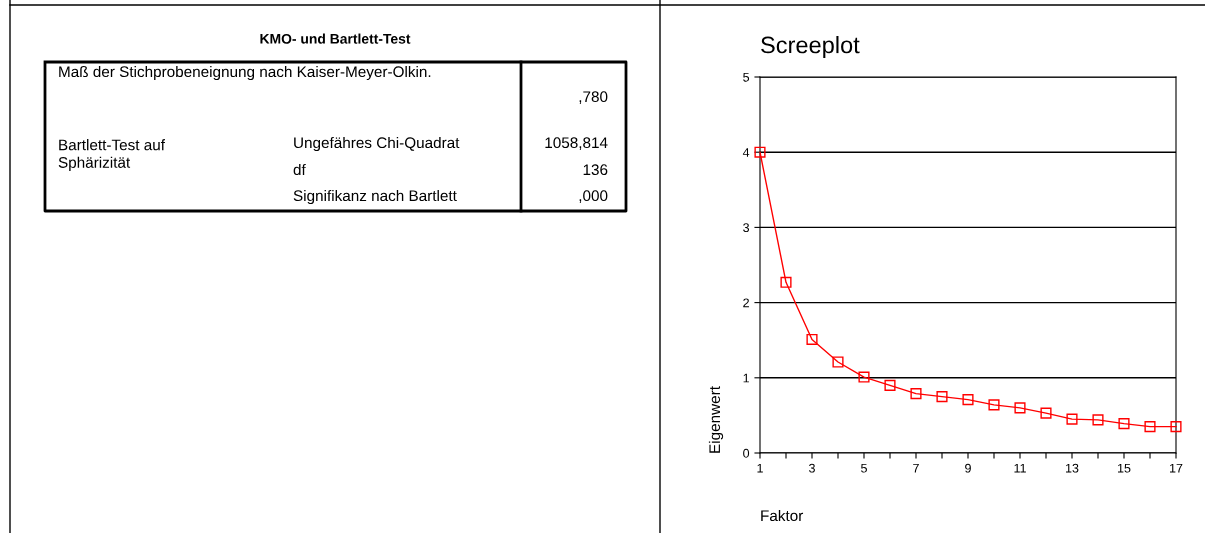  What do you see at coordinates (864, 468) in the screenshot?
I see `x-tick-label: 5` at bounding box center [864, 468].